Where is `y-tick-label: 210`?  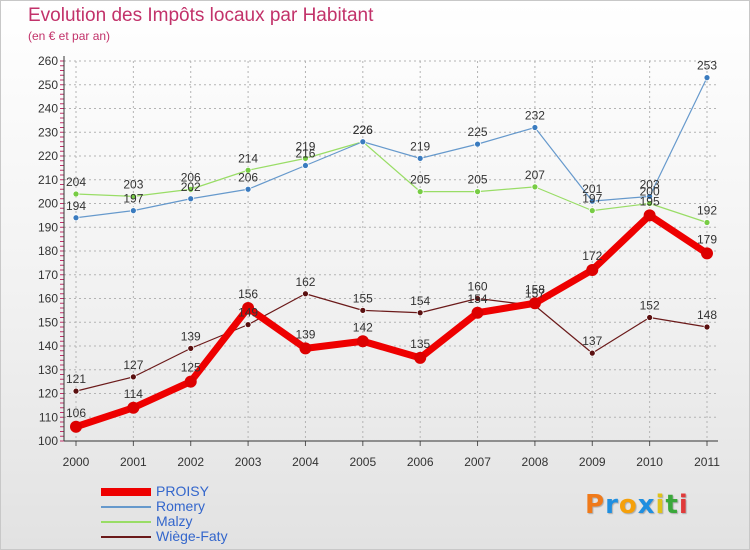 y-tick-label: 210 is located at coordinates (48, 180).